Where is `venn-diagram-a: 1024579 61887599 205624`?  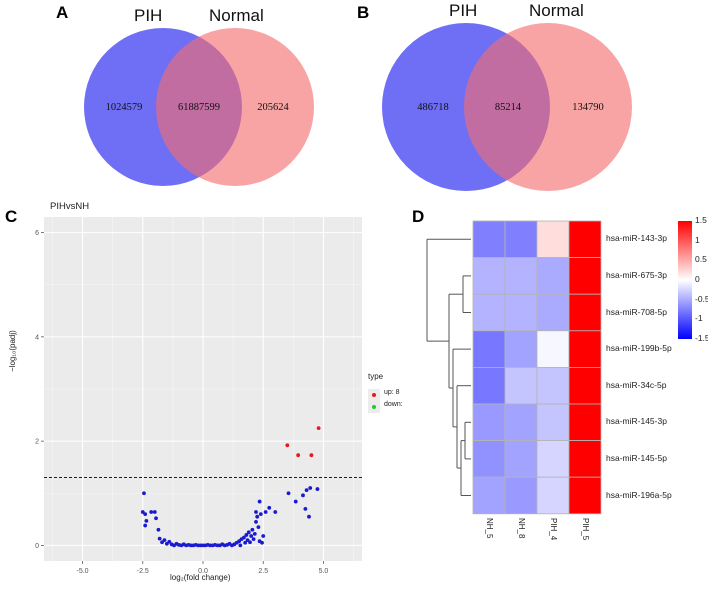
venn-diagram-a: 1024579 61887599 205624 is located at coordinates (199, 107).